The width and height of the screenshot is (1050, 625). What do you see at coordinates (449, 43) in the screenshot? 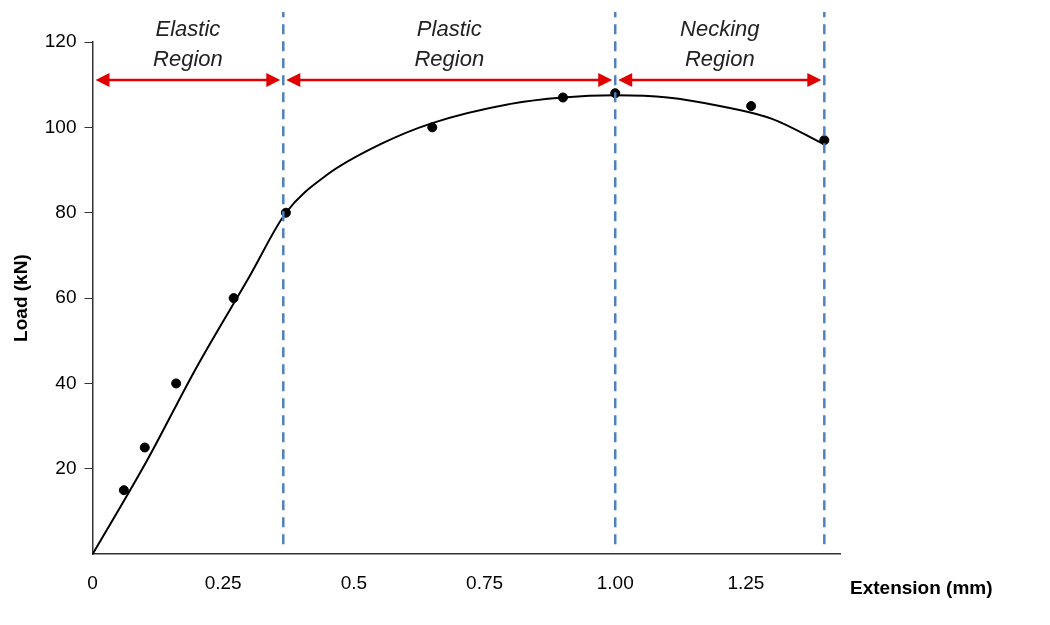
I see `annotation: Plastic Region` at bounding box center [449, 43].